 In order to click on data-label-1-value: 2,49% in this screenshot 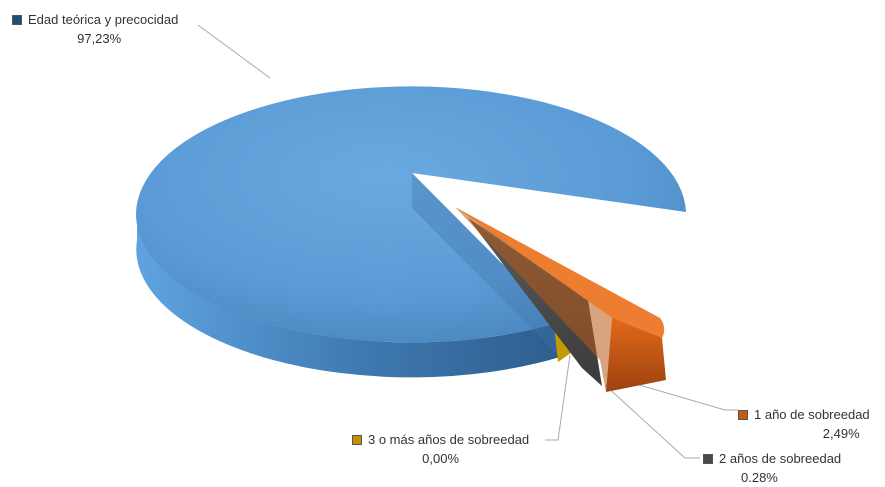, I will do `click(841, 433)`.